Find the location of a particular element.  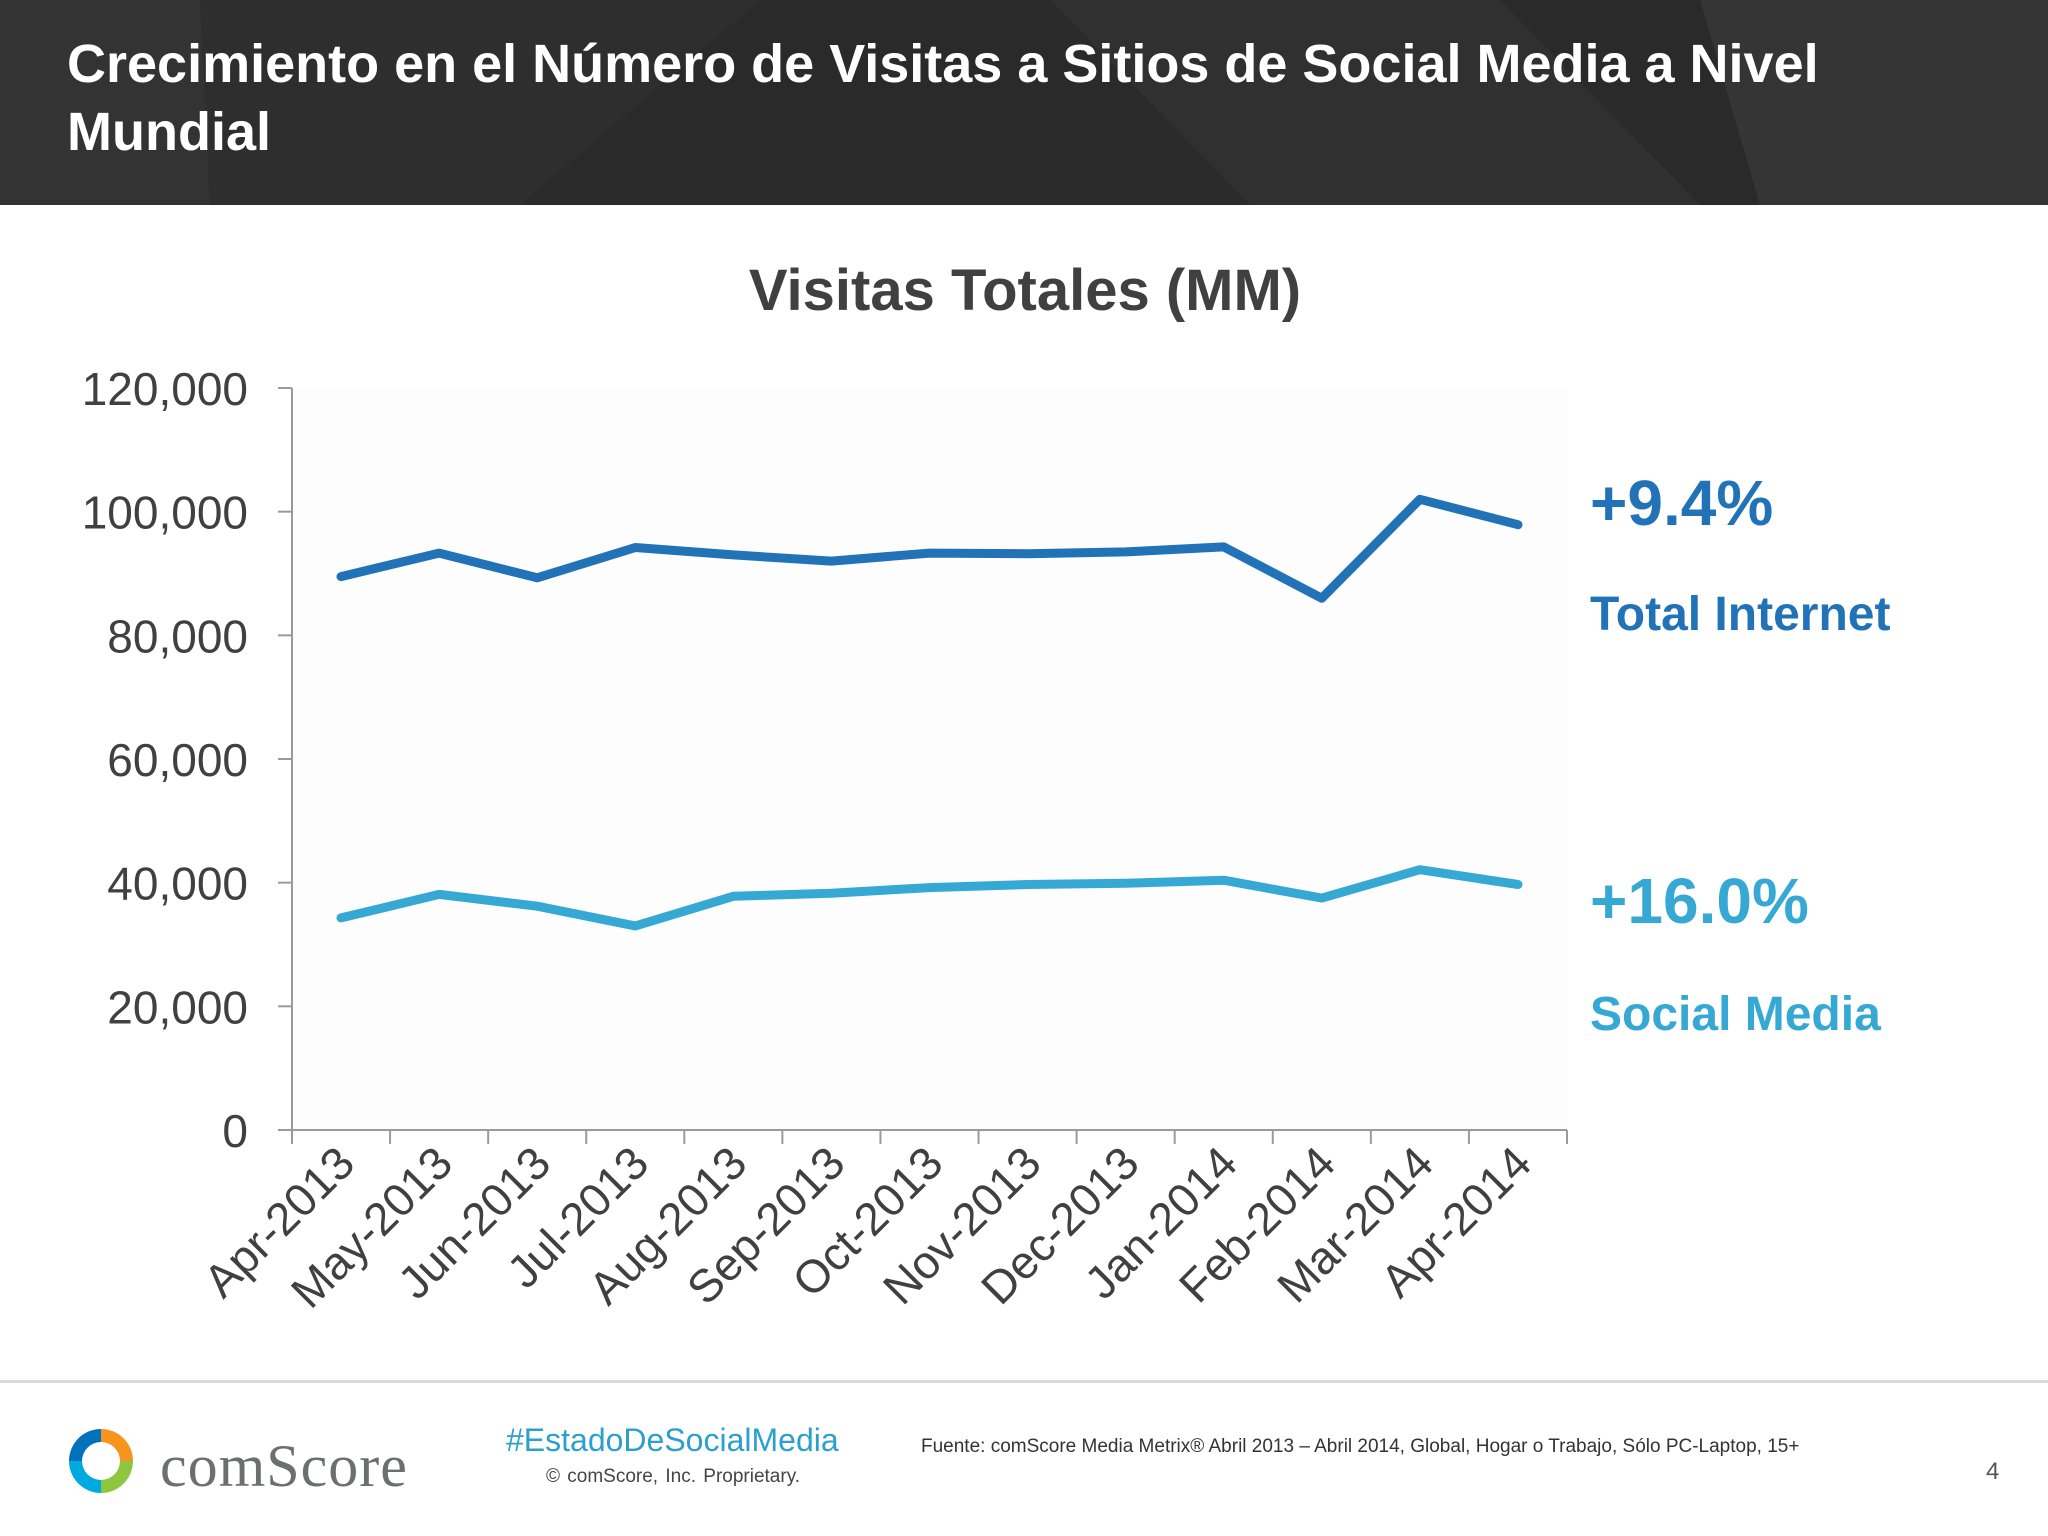

header-background is located at coordinates (1024, 102).